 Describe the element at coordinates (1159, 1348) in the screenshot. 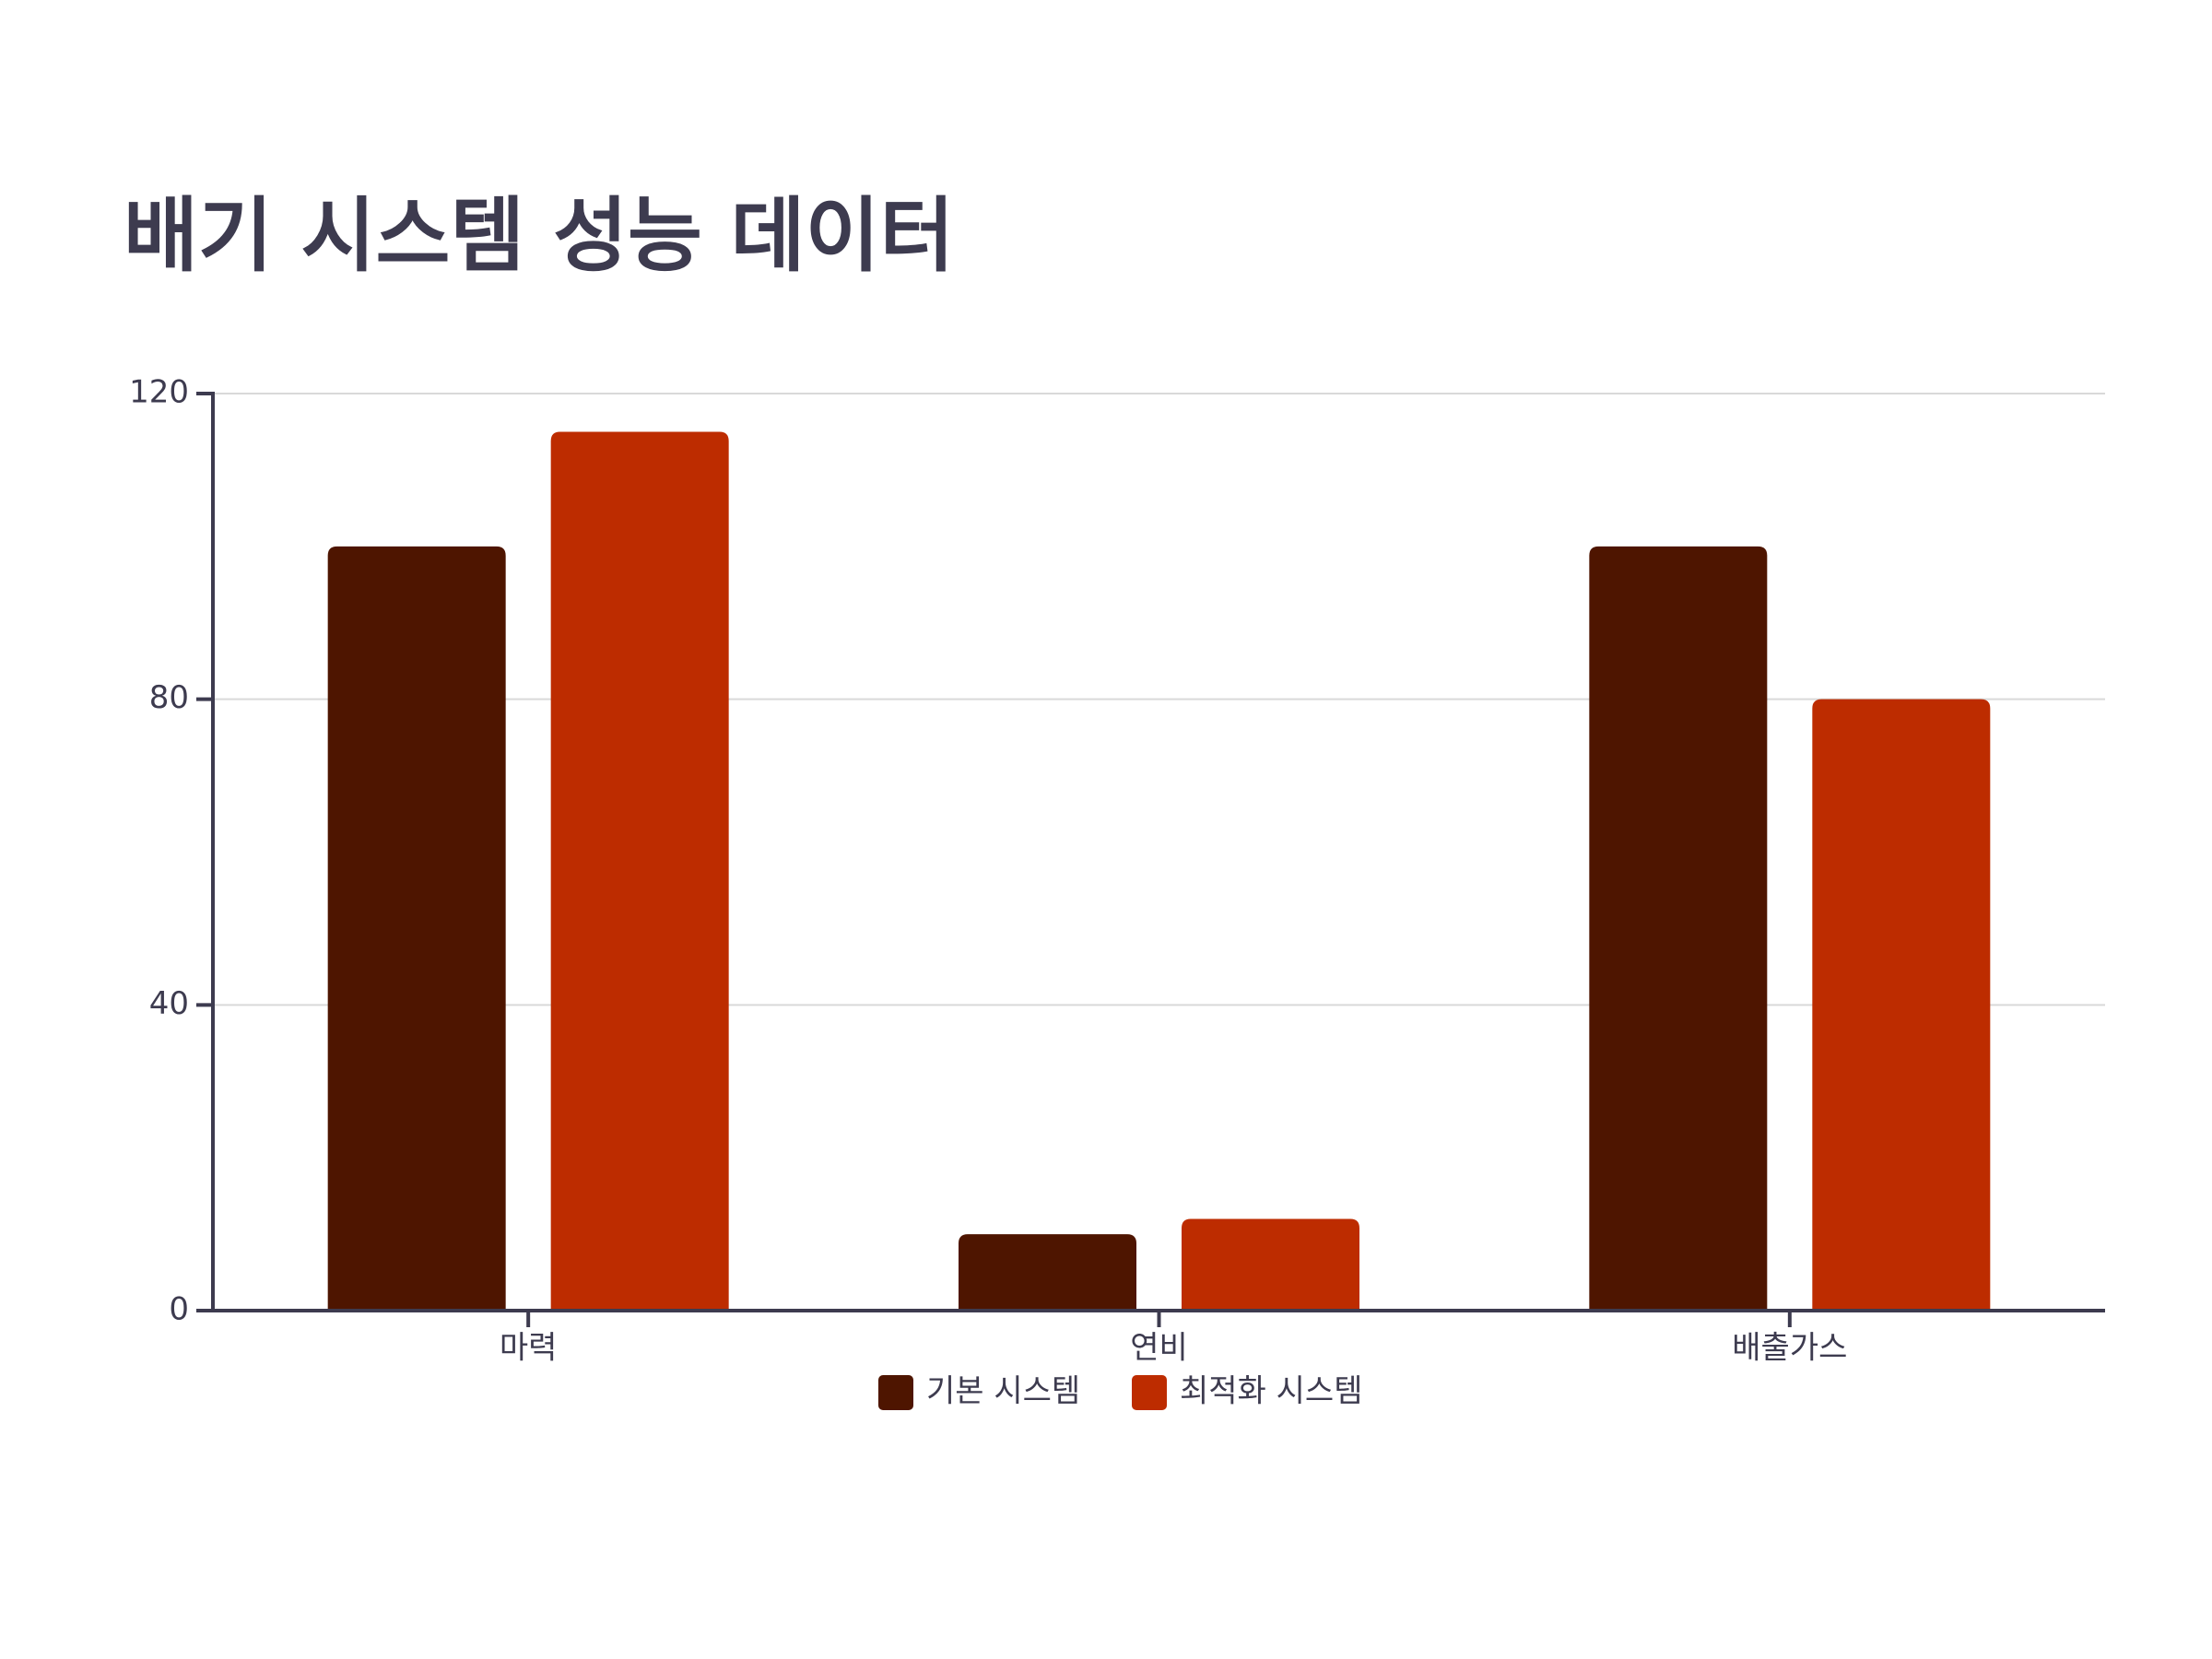

I see `x-tick-label: 연비` at that location.